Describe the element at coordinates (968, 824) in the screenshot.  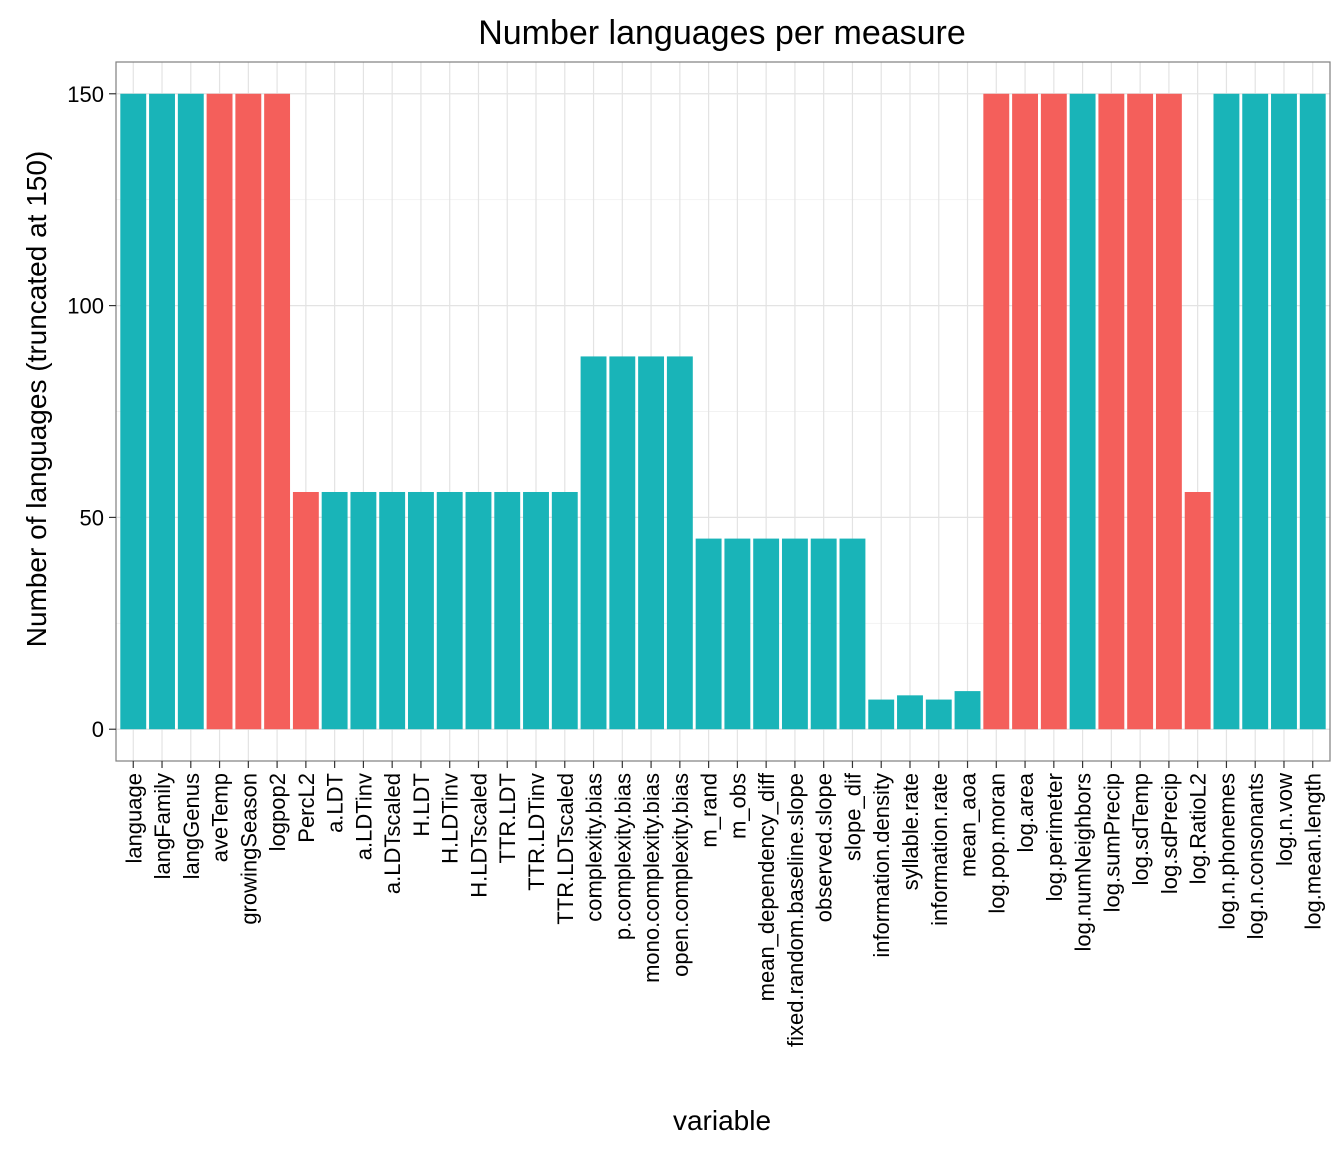
I see `x-tick-label: mean_aoa` at that location.